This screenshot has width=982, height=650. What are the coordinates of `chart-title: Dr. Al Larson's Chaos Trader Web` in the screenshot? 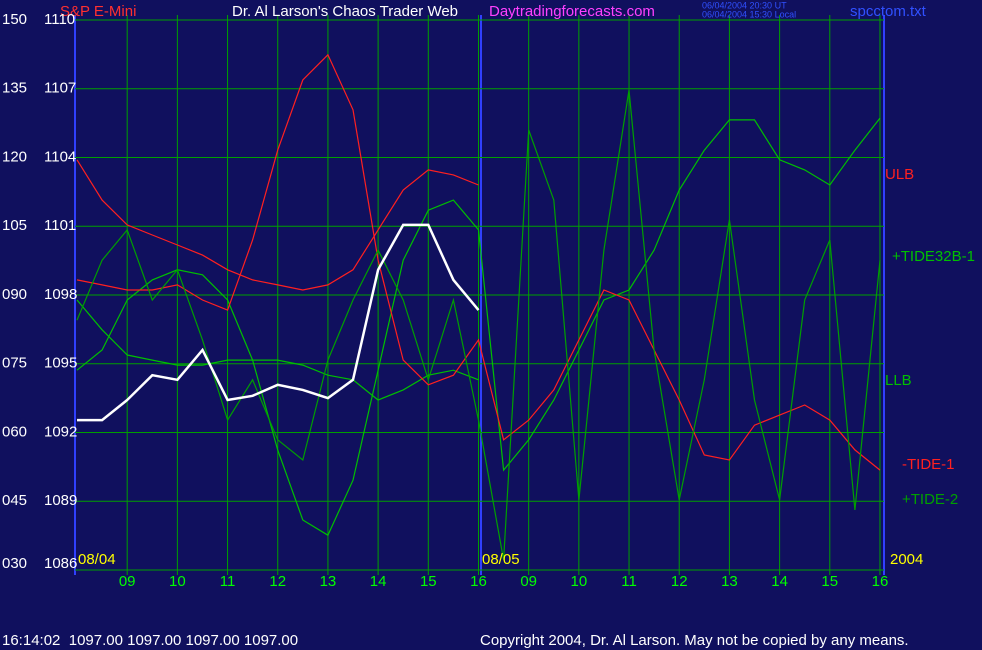 It's located at (345, 11).